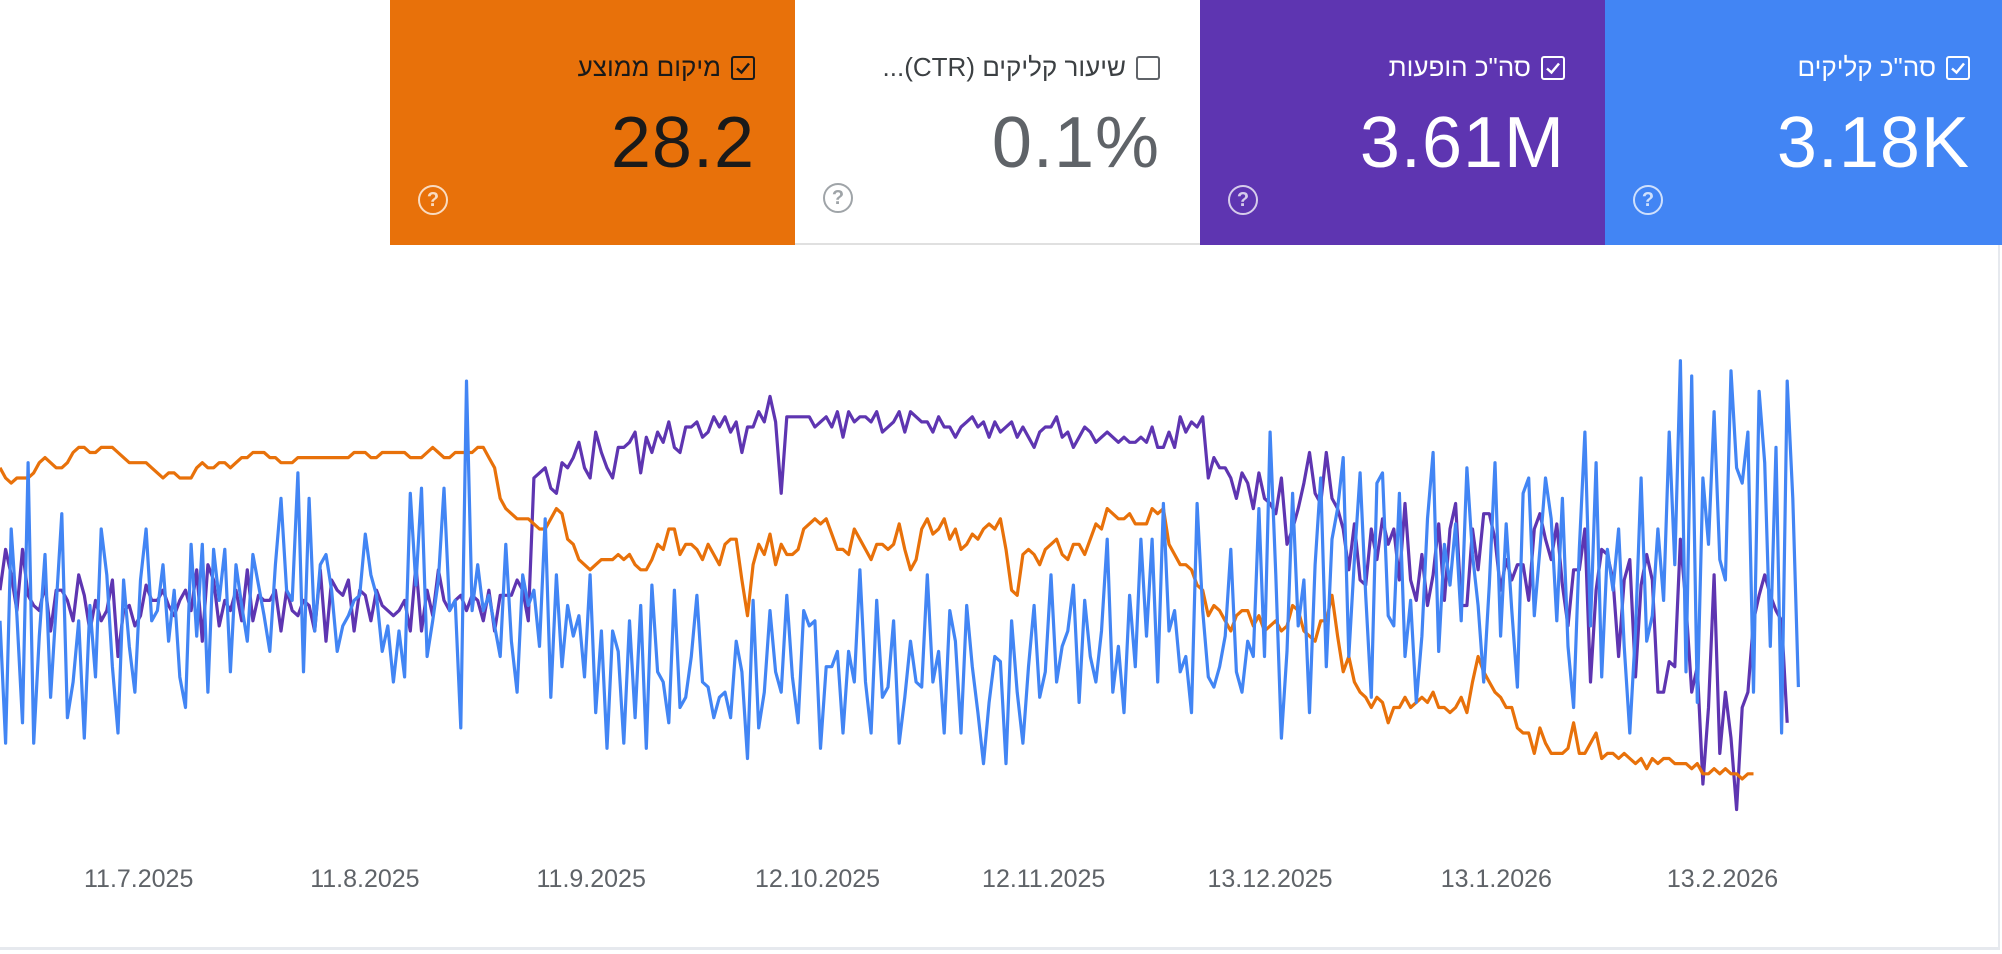 The image size is (2002, 954). I want to click on metric-value: 3.18K, so click(1873, 143).